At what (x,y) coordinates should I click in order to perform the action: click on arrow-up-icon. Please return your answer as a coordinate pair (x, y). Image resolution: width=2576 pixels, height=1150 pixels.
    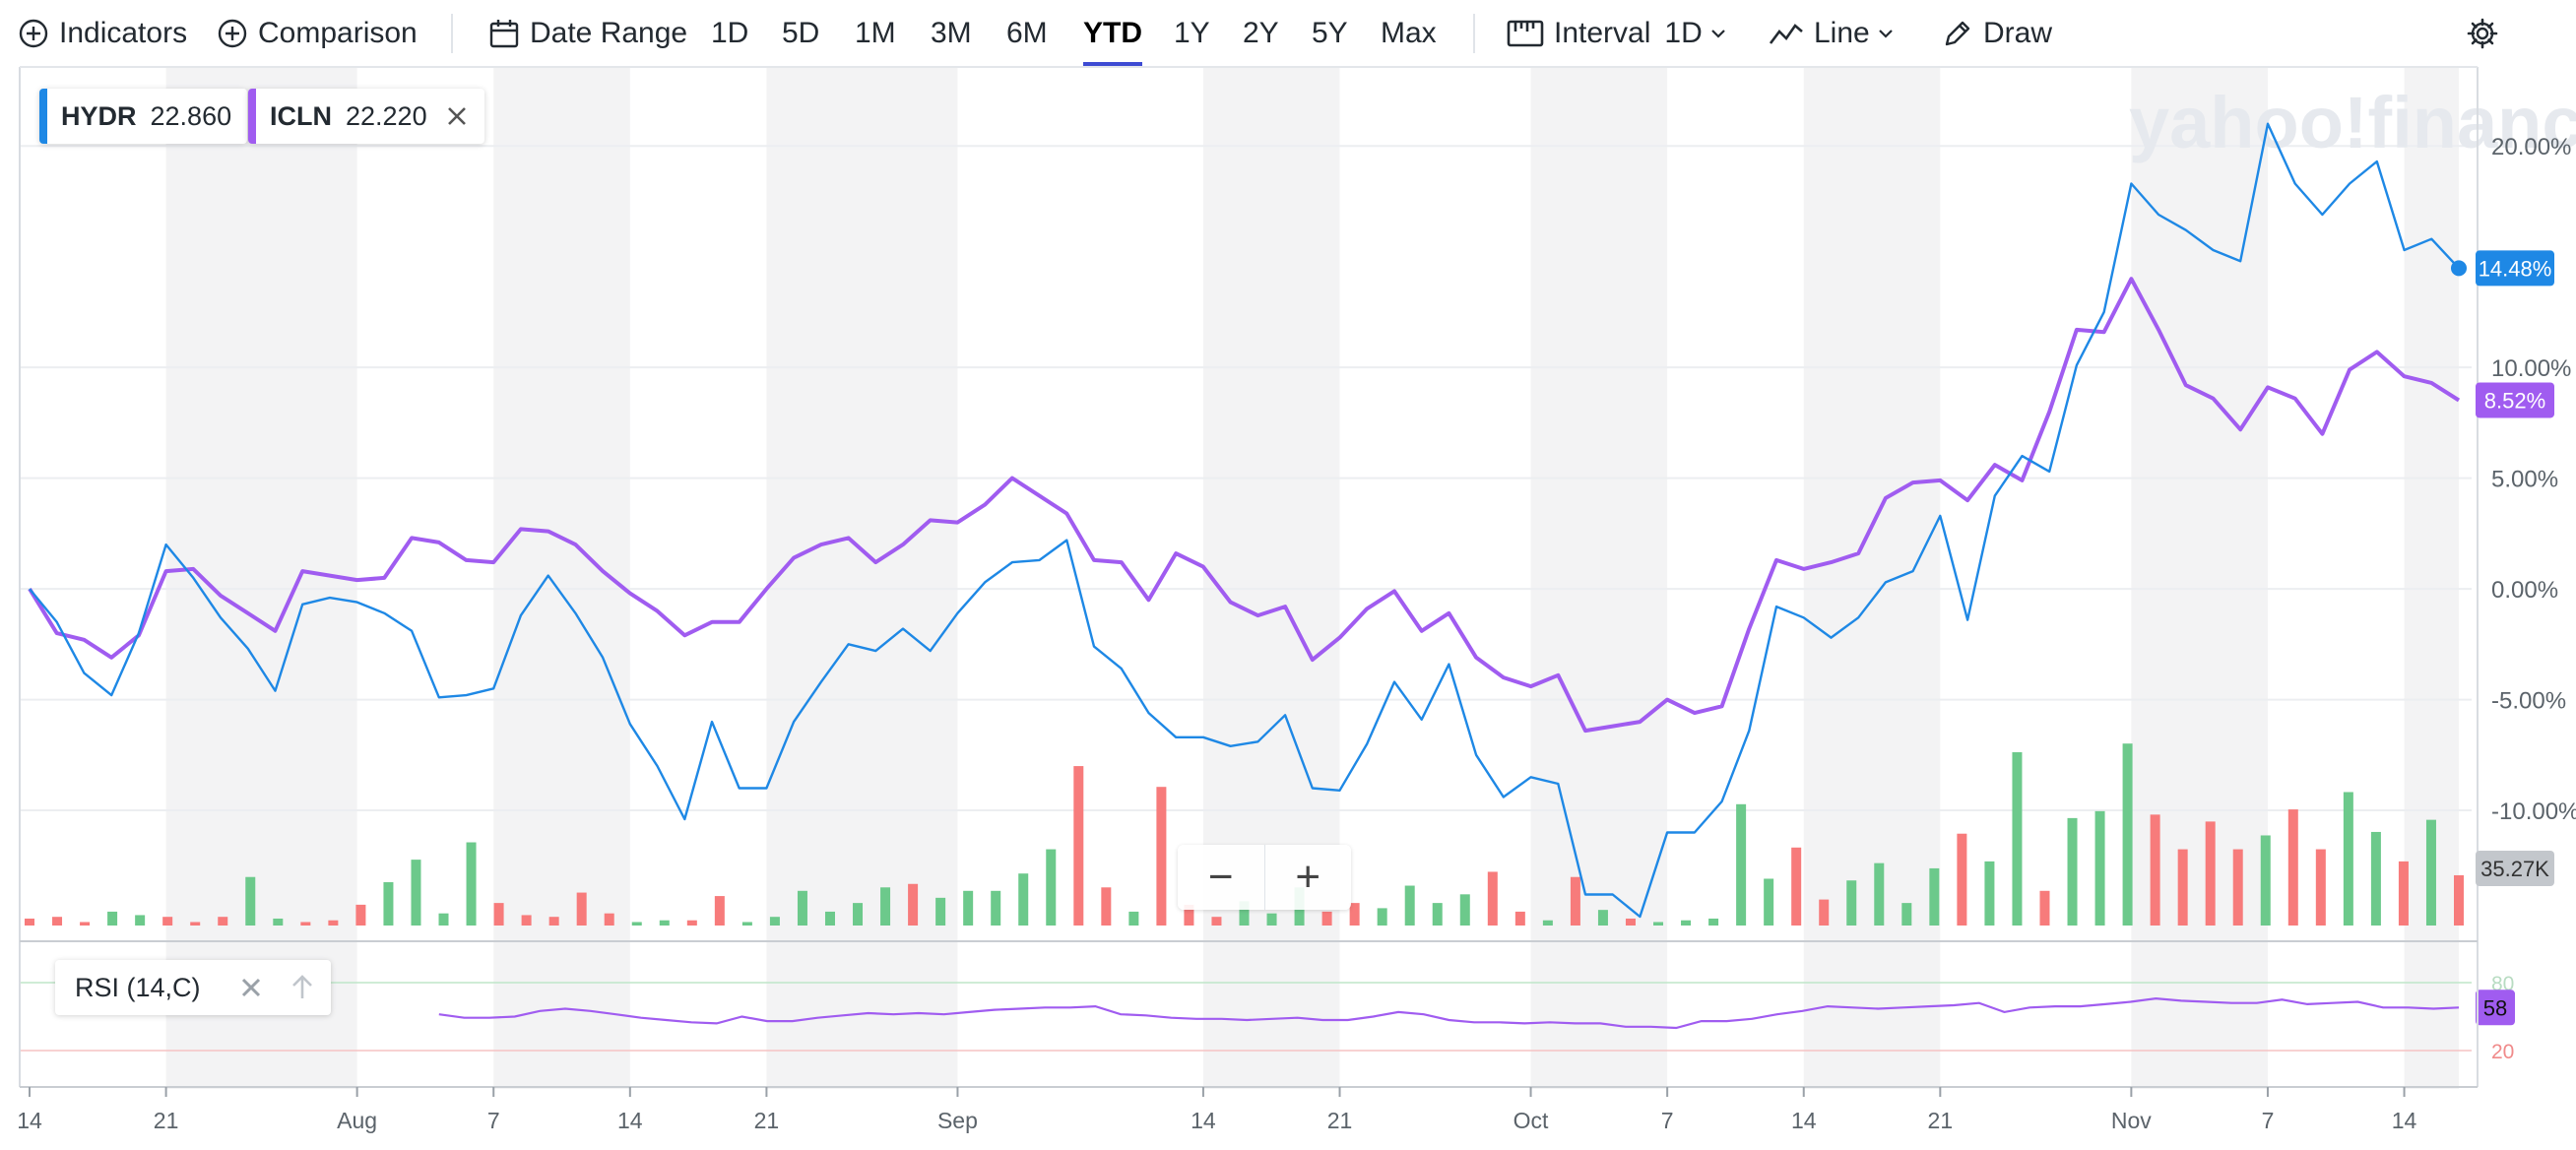
    Looking at the image, I should click on (302, 987).